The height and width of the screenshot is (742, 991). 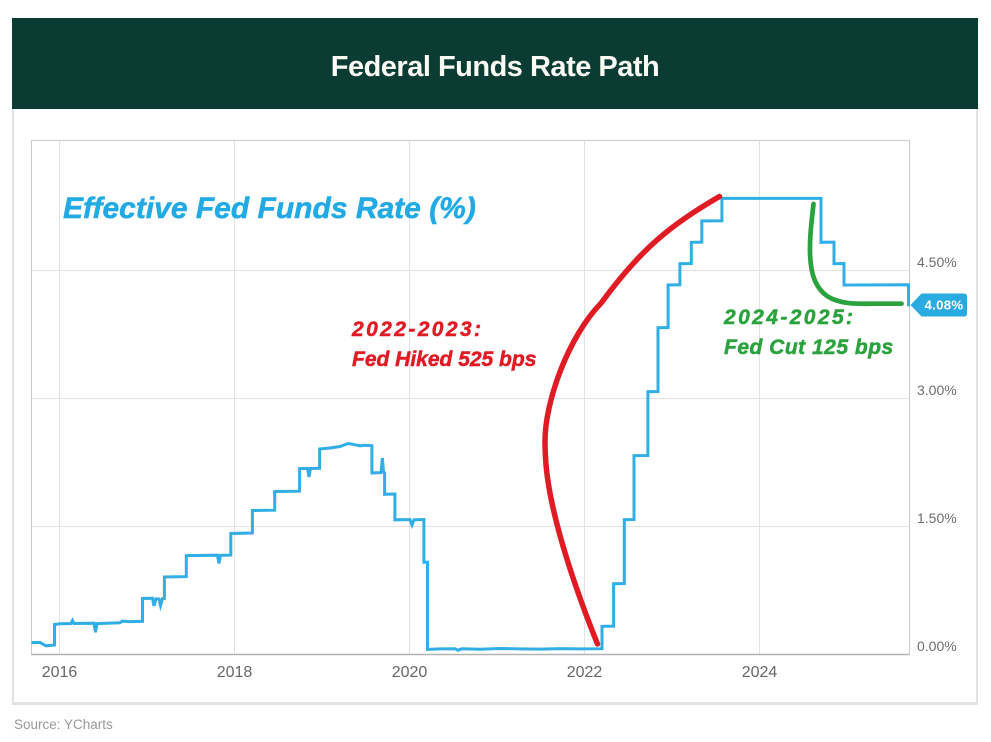 What do you see at coordinates (944, 305) in the screenshot?
I see `svg-text: 4.08%` at bounding box center [944, 305].